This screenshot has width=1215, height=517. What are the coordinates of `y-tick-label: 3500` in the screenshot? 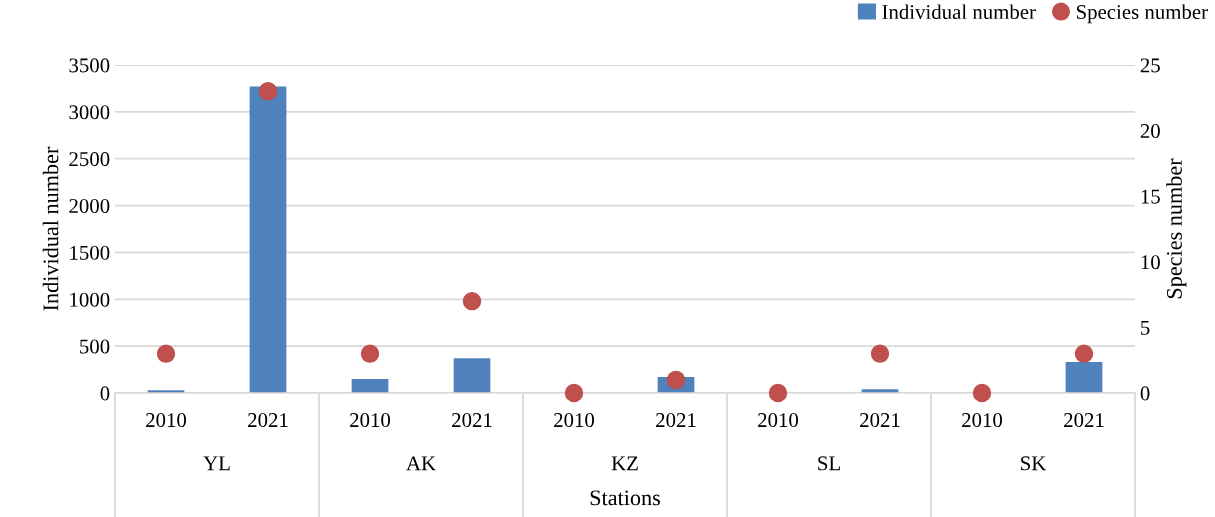 It's located at (89, 65).